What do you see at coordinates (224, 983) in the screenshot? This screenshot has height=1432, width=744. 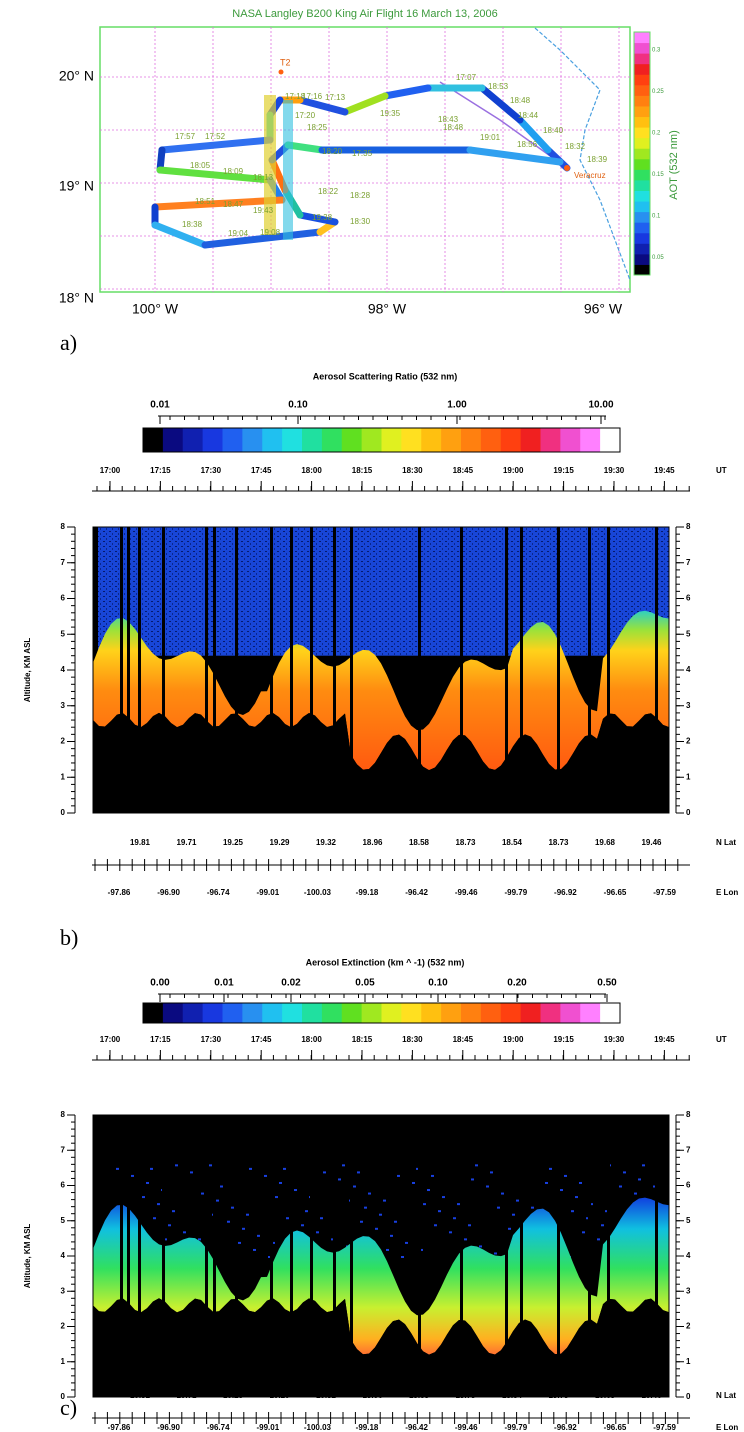 I see `colorbar-tick-label: 0.01` at bounding box center [224, 983].